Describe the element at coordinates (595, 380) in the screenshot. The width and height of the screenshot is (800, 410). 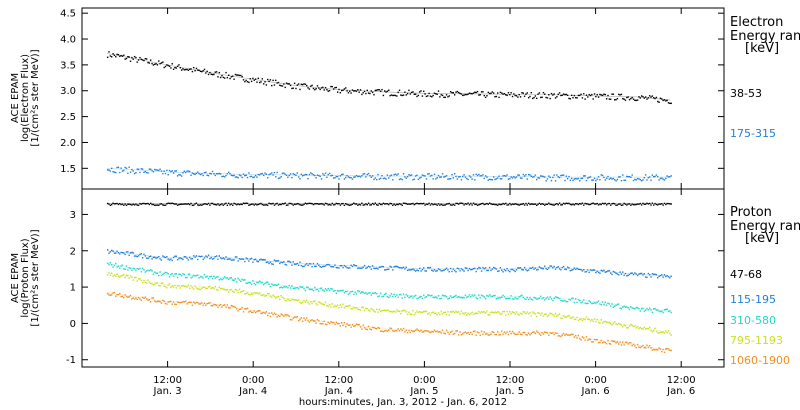
I see `x-tick-time-label: 0:00` at that location.